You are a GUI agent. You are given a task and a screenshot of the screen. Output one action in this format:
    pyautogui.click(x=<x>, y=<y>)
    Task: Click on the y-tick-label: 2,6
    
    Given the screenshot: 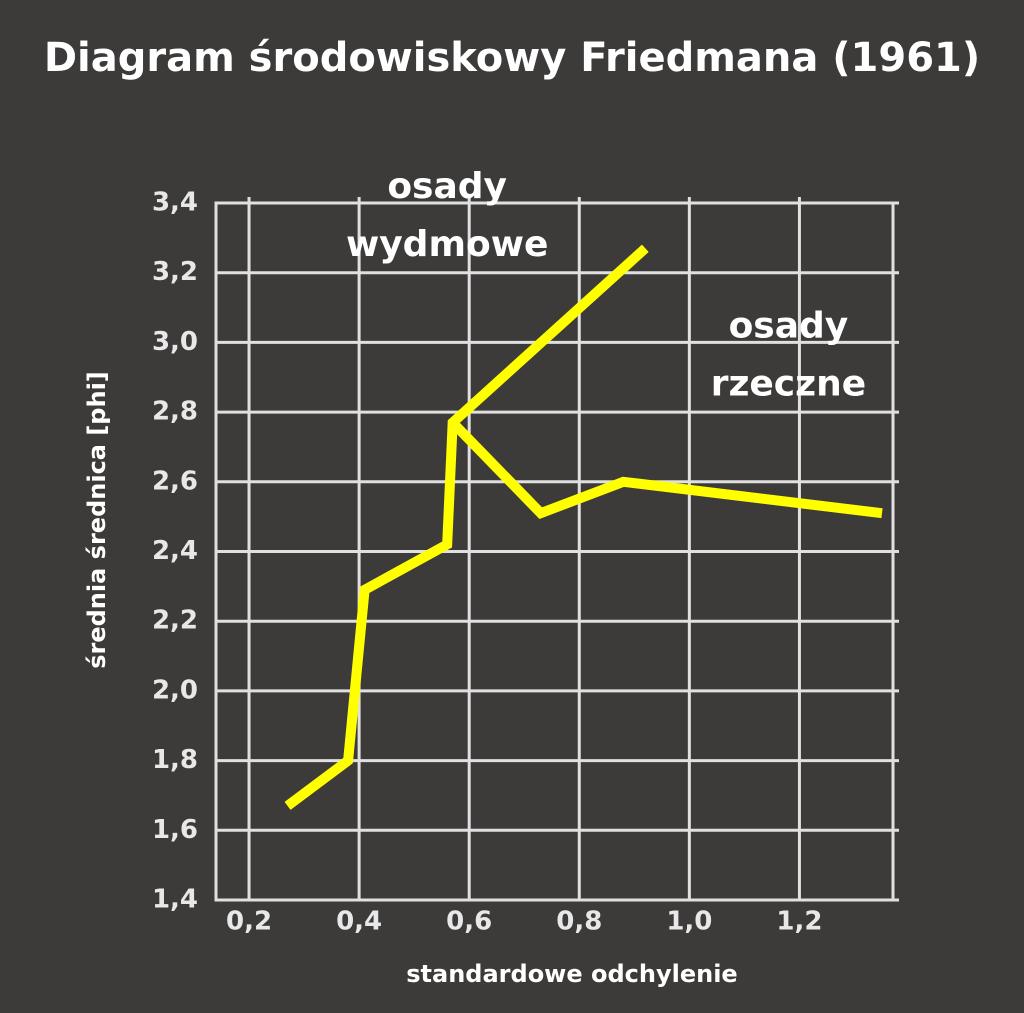 What is the action you would take?
    pyautogui.click(x=175, y=481)
    